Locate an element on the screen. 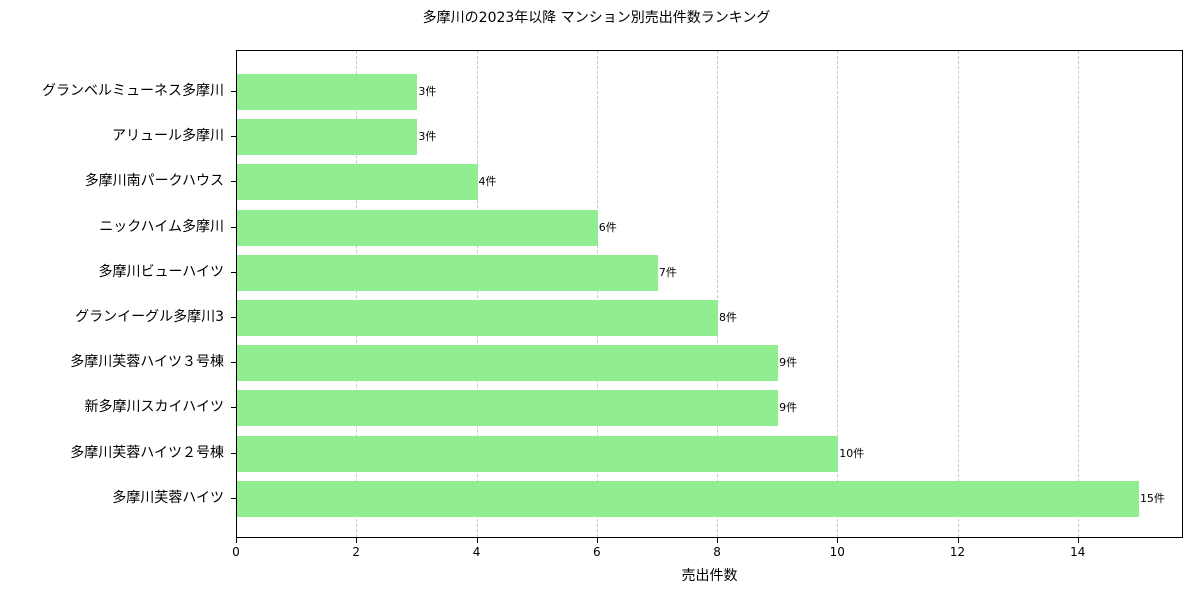  y-tick-label: ニックハイム多摩川 is located at coordinates (161, 226).